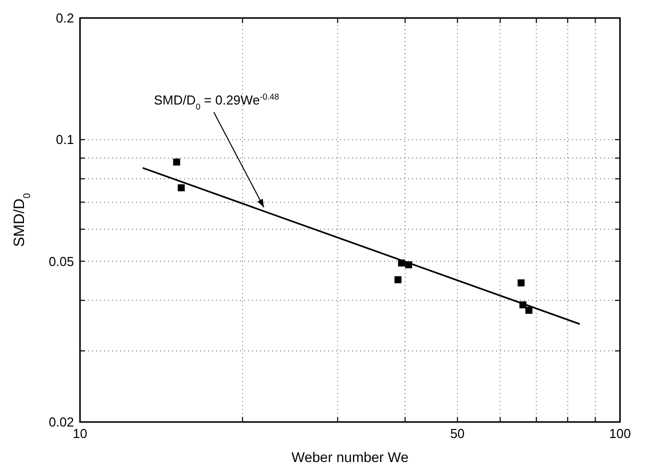 The image size is (646, 470). Describe the element at coordinates (620, 433) in the screenshot. I see `x-tick-label: 100` at that location.